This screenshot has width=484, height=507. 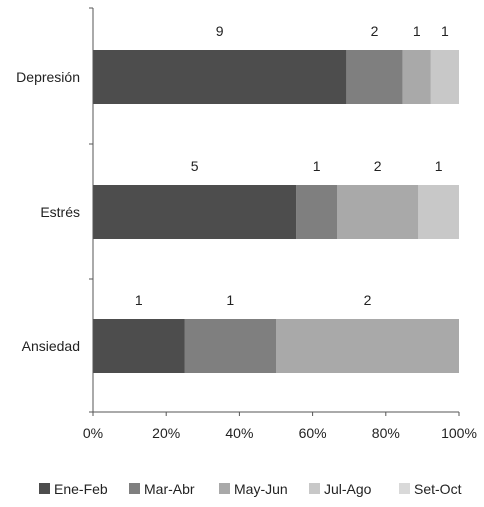 I want to click on bar-segment-ansiedad-ene-feb, so click(x=139, y=346).